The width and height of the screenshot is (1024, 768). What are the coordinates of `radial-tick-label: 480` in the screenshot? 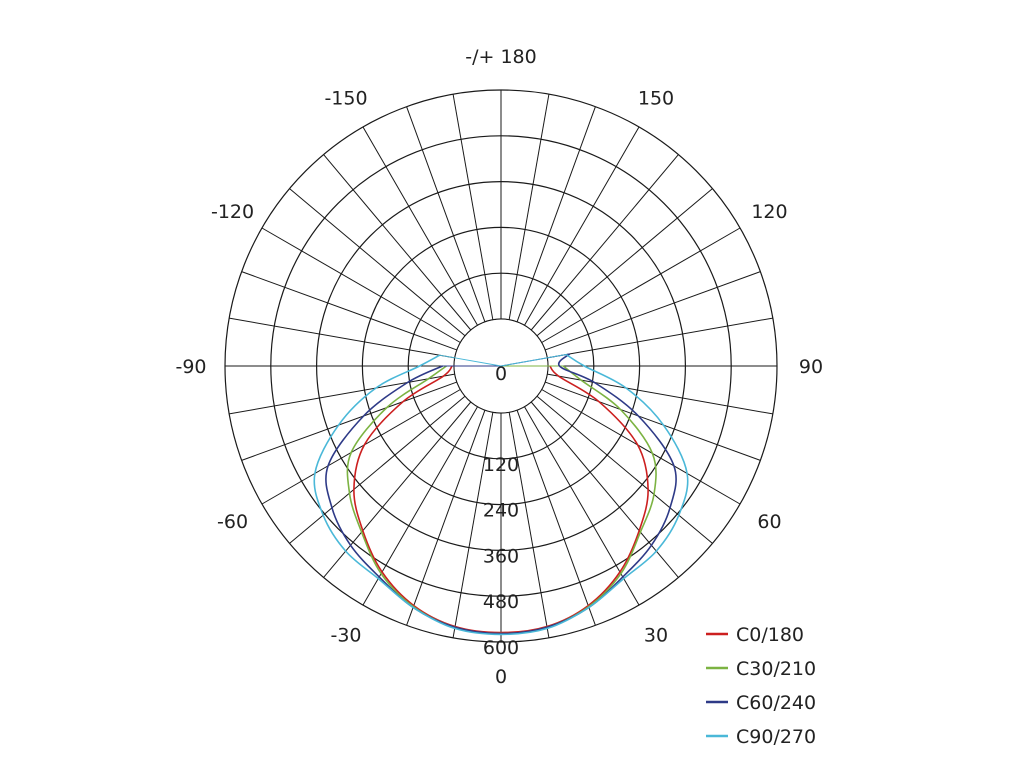 It's located at (501, 602).